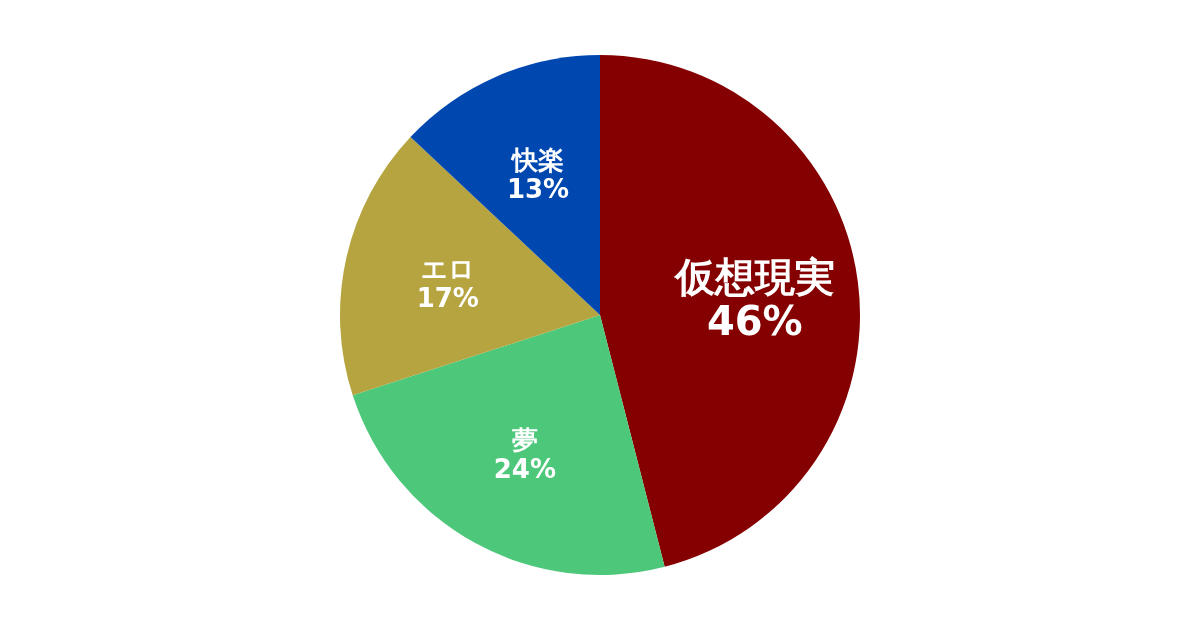  What do you see at coordinates (537, 160) in the screenshot?
I see `slice-label: 快楽` at bounding box center [537, 160].